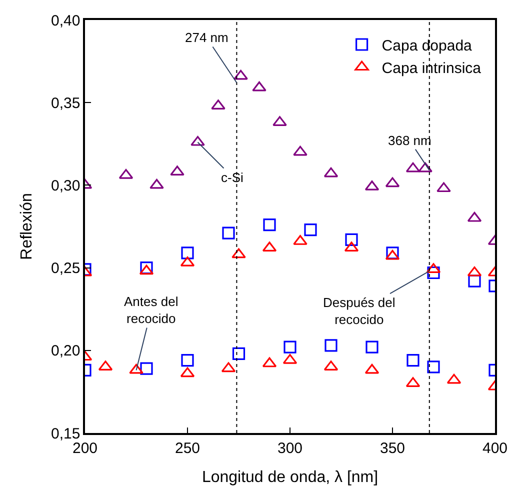  I want to click on annotation: Después del recocido, so click(359, 311).